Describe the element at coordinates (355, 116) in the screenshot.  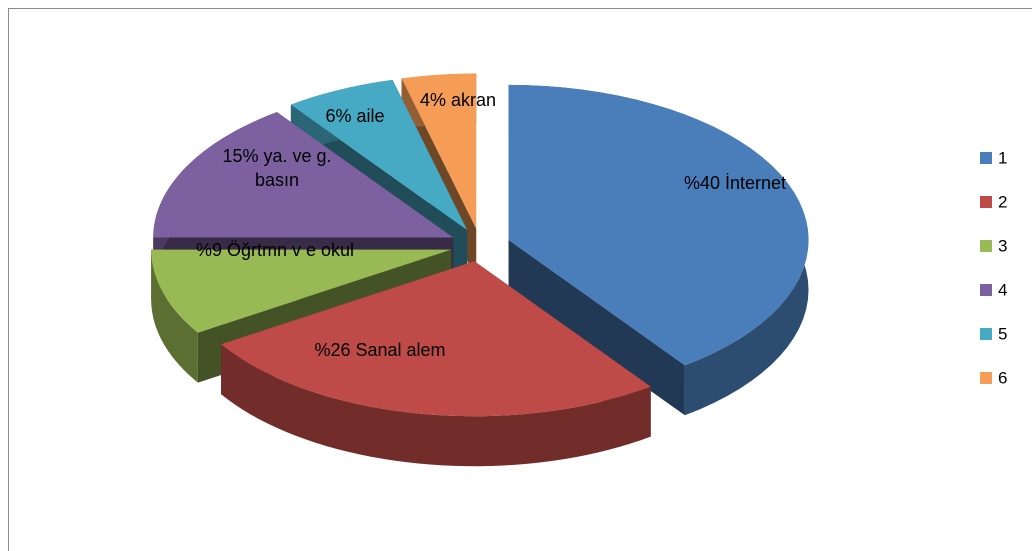
I see `data-label: 6% aile` at that location.